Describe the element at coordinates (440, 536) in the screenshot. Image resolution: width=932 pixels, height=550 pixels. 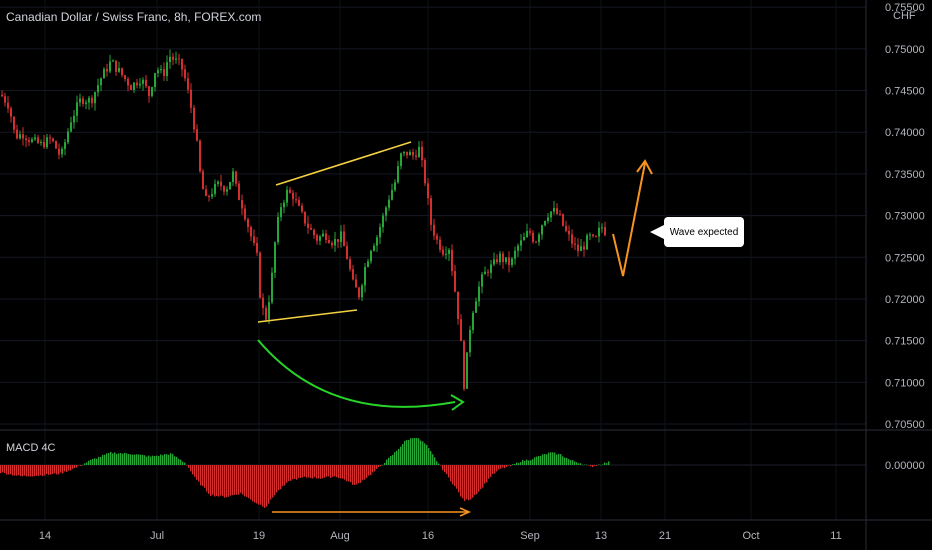
I see `time-axis: 14 Jul 19 Aug 16 Sep 13 21 Oct 11` at that location.